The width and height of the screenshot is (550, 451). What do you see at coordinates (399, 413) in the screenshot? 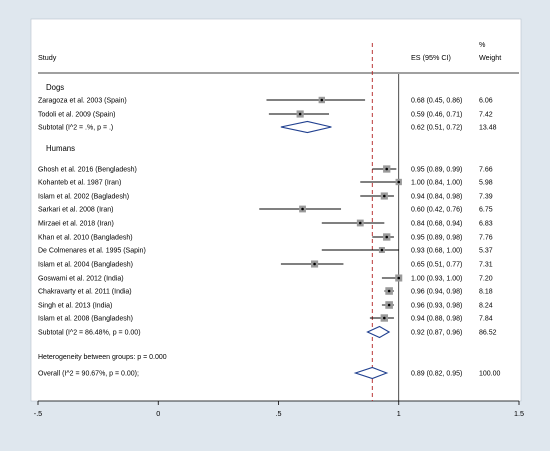
I see `x-tick-label: 1` at bounding box center [399, 413].